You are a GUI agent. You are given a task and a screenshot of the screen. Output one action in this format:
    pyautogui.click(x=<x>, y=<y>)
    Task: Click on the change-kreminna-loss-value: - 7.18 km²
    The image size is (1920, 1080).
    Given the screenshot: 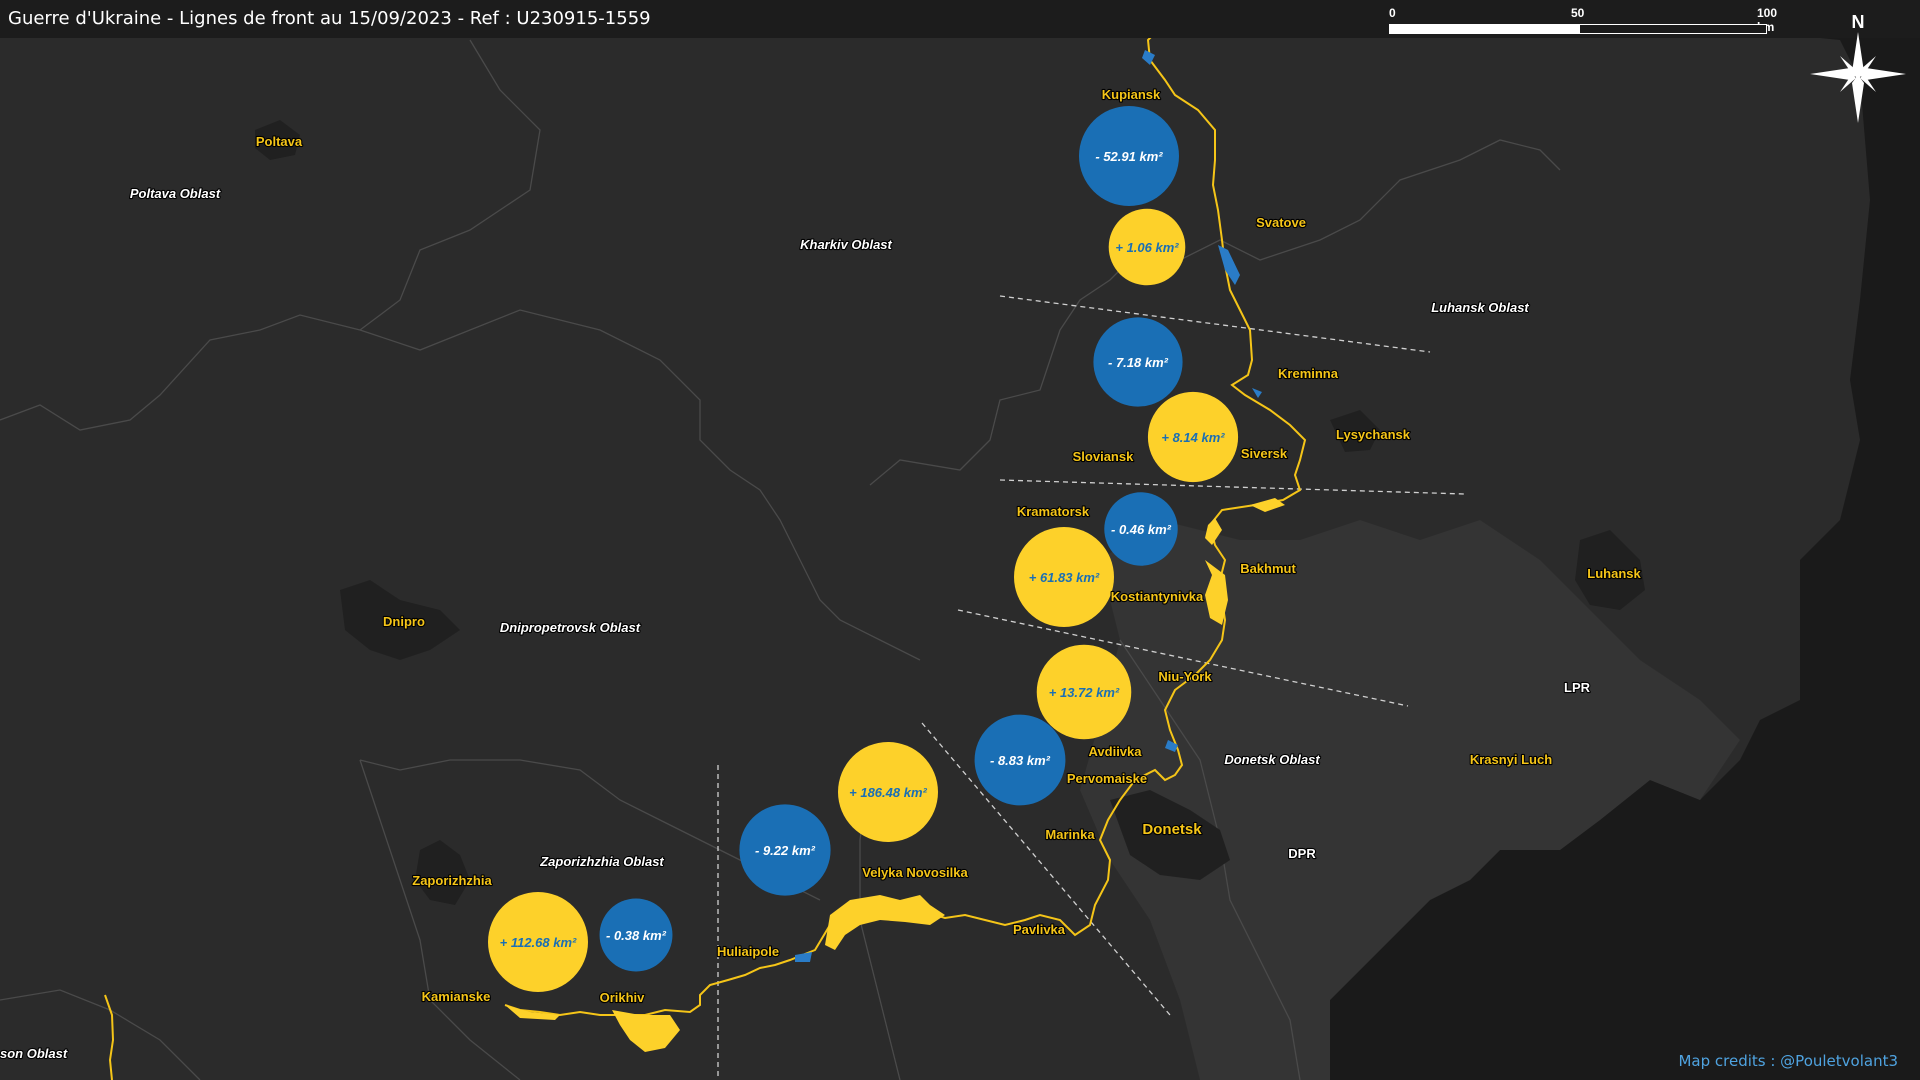 What is the action you would take?
    pyautogui.click(x=1138, y=362)
    